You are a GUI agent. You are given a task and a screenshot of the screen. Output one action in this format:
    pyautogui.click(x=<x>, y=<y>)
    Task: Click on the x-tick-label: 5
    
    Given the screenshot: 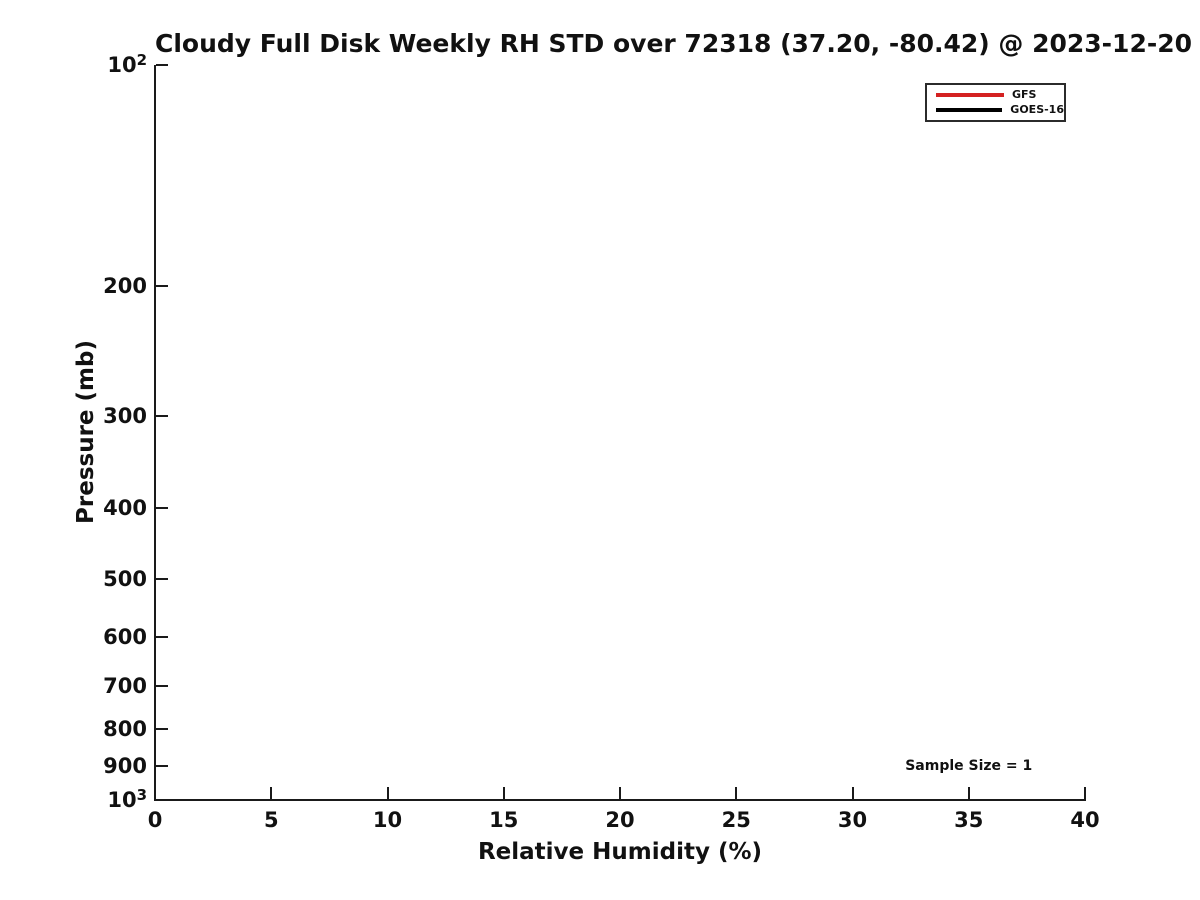 What is the action you would take?
    pyautogui.click(x=271, y=820)
    